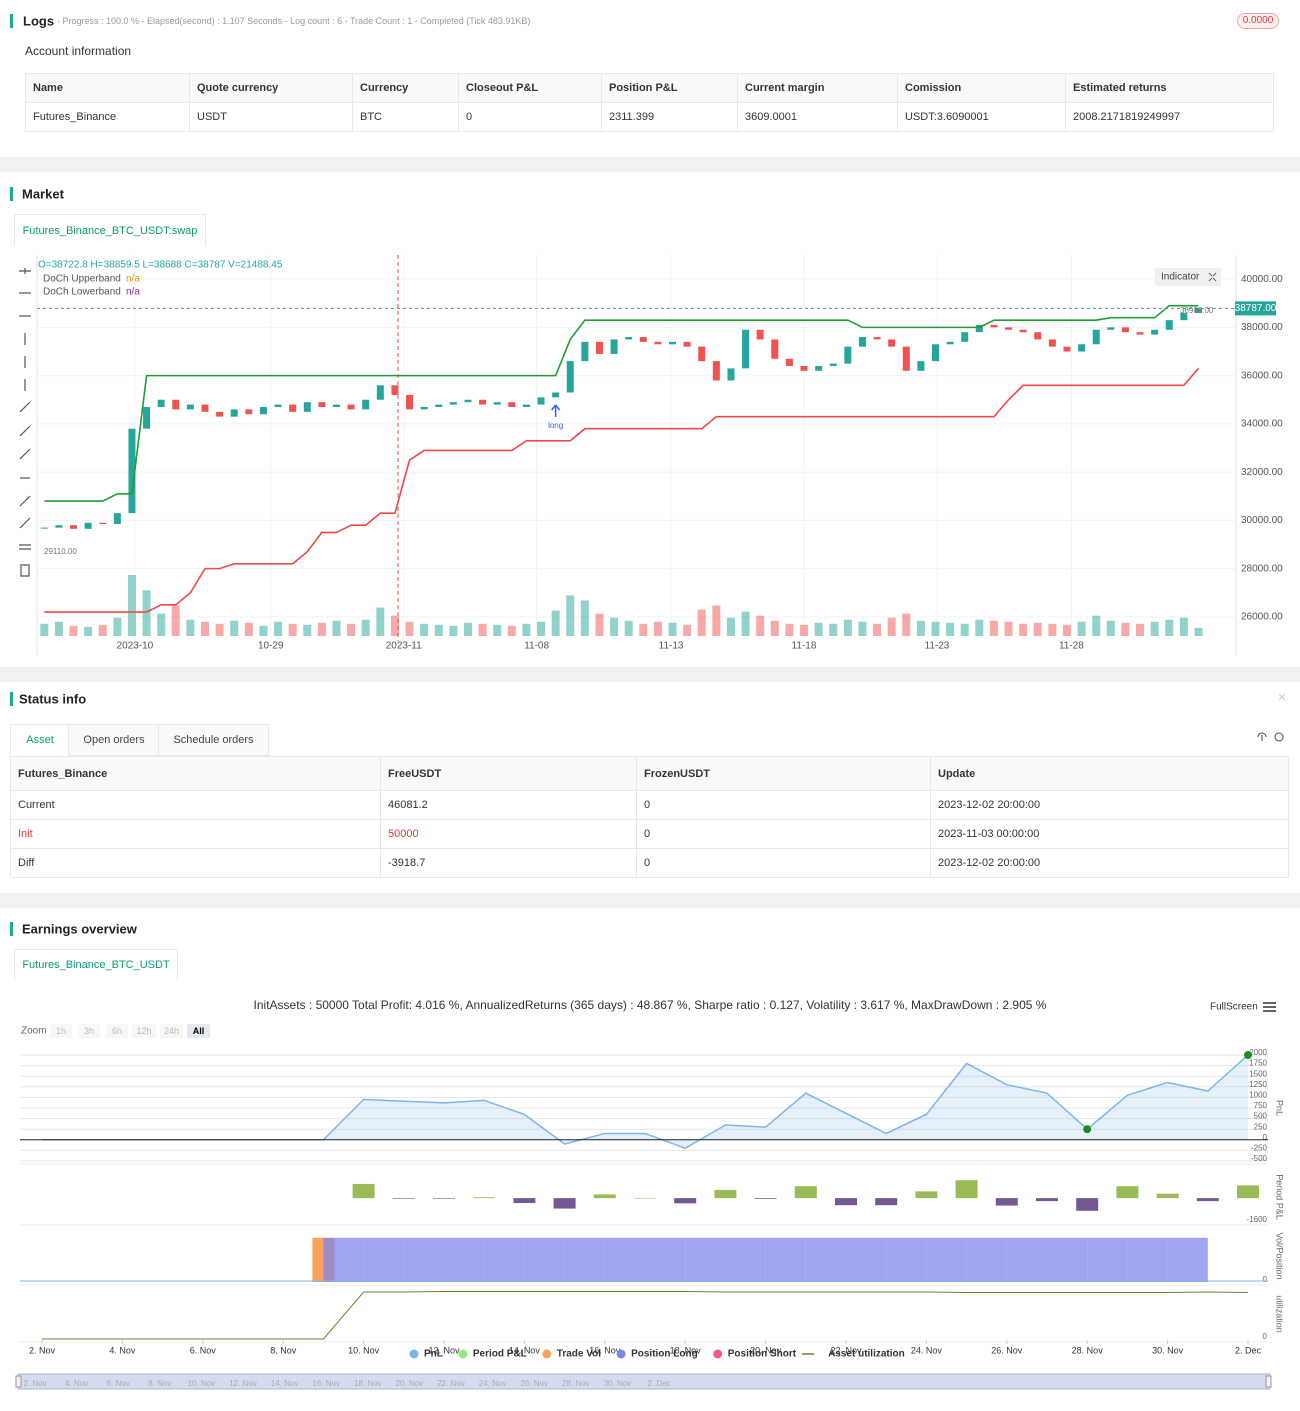  What do you see at coordinates (866, 1354) in the screenshot?
I see `legend-label: Asset utilization` at bounding box center [866, 1354].